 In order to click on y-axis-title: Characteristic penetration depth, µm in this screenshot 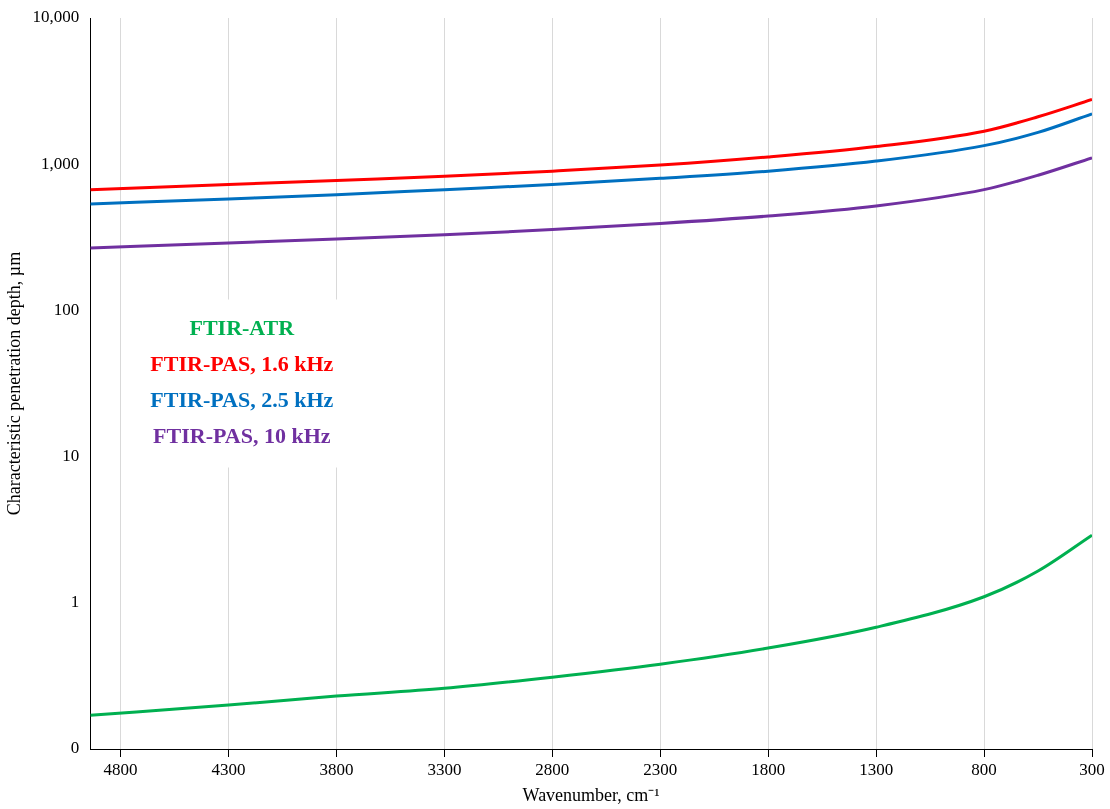, I will do `click(13, 383)`.